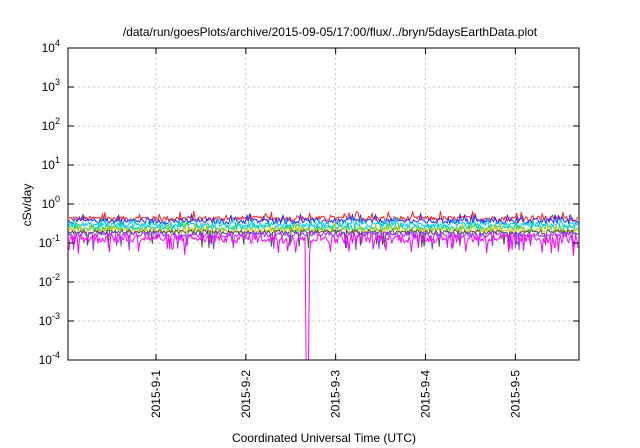 This screenshot has height=448, width=640. I want to click on x-tick-label: 2015-9-2, so click(246, 394).